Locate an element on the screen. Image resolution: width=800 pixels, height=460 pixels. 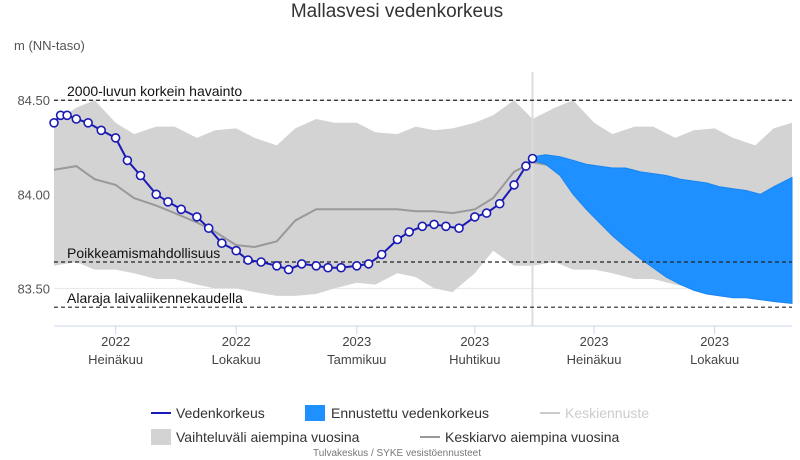
credits: Tulvakeskus / SYKE vesistöennusteet is located at coordinates (397, 453).